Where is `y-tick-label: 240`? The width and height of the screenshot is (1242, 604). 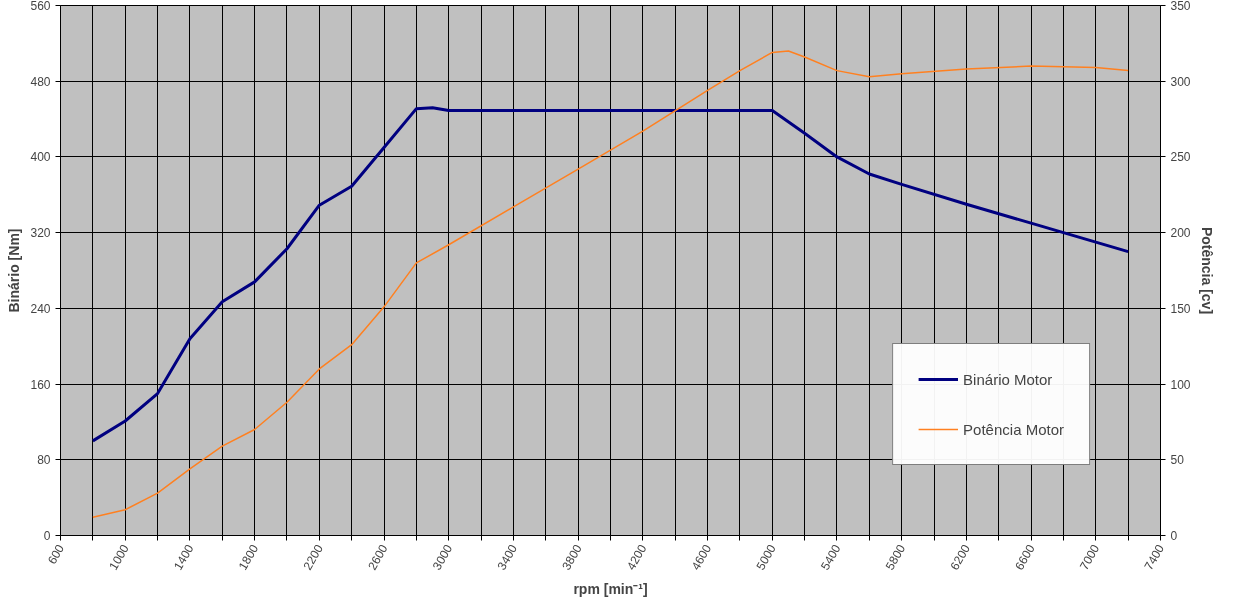
y-tick-label: 240 is located at coordinates (40, 308).